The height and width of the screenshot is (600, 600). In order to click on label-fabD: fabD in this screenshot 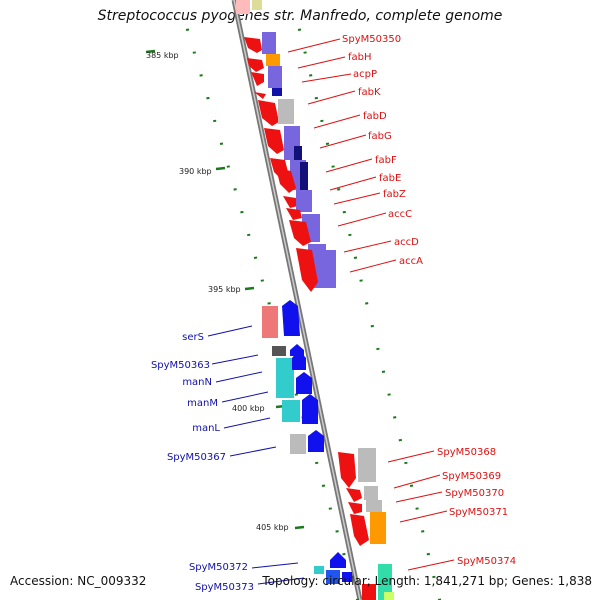, I will do `click(375, 116)`.